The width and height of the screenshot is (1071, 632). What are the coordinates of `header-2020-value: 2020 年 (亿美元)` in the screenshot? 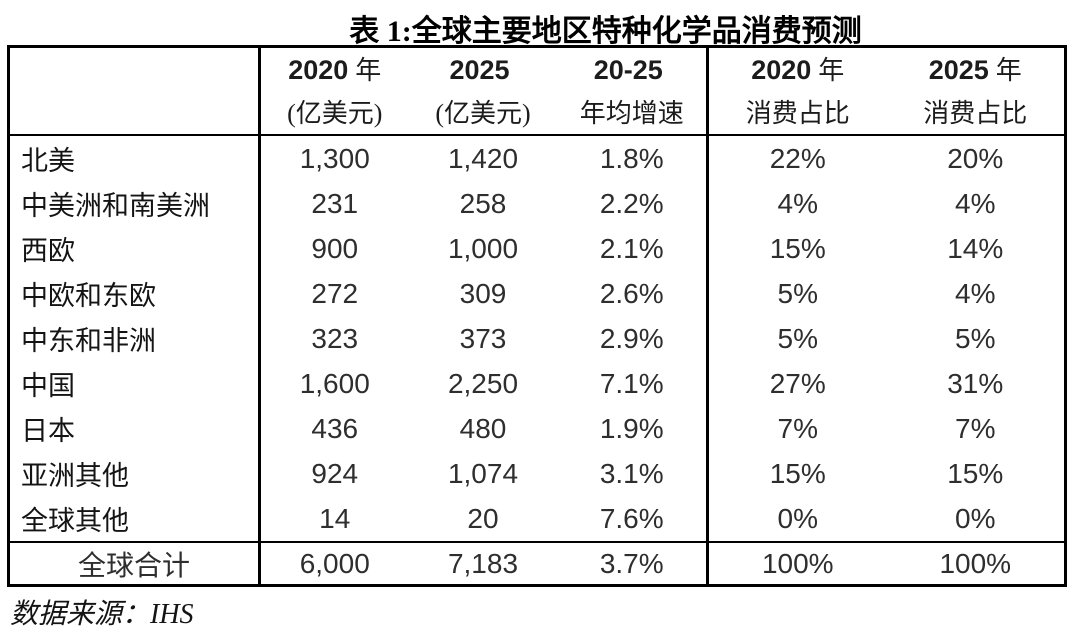 It's located at (333, 91).